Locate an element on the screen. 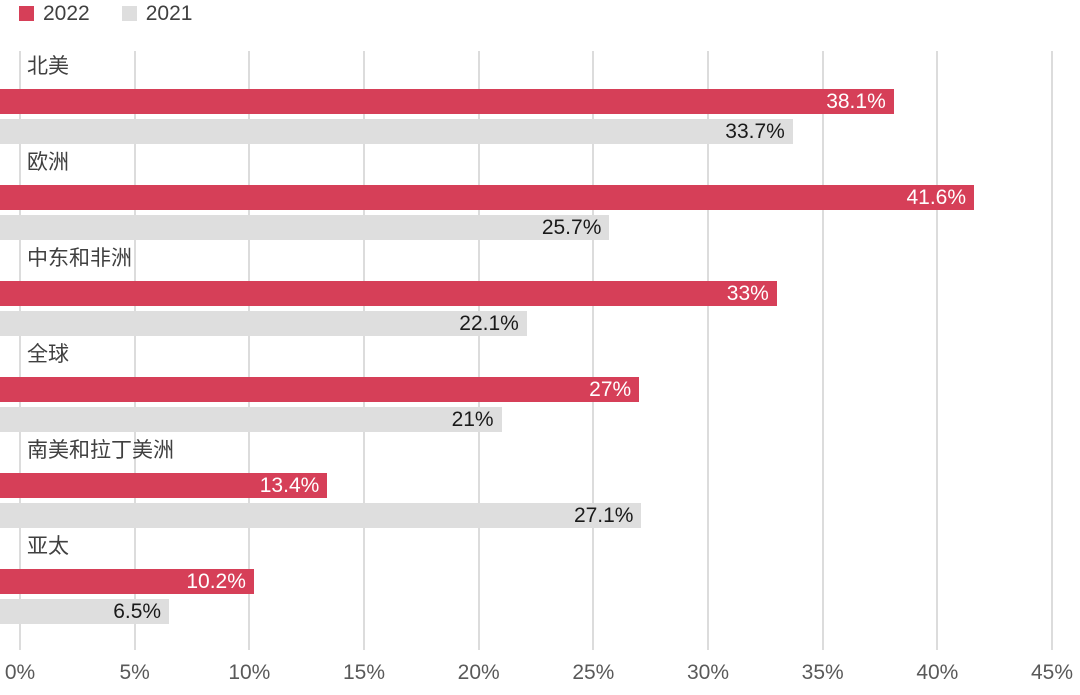  legend-label: 2021 is located at coordinates (169, 13).